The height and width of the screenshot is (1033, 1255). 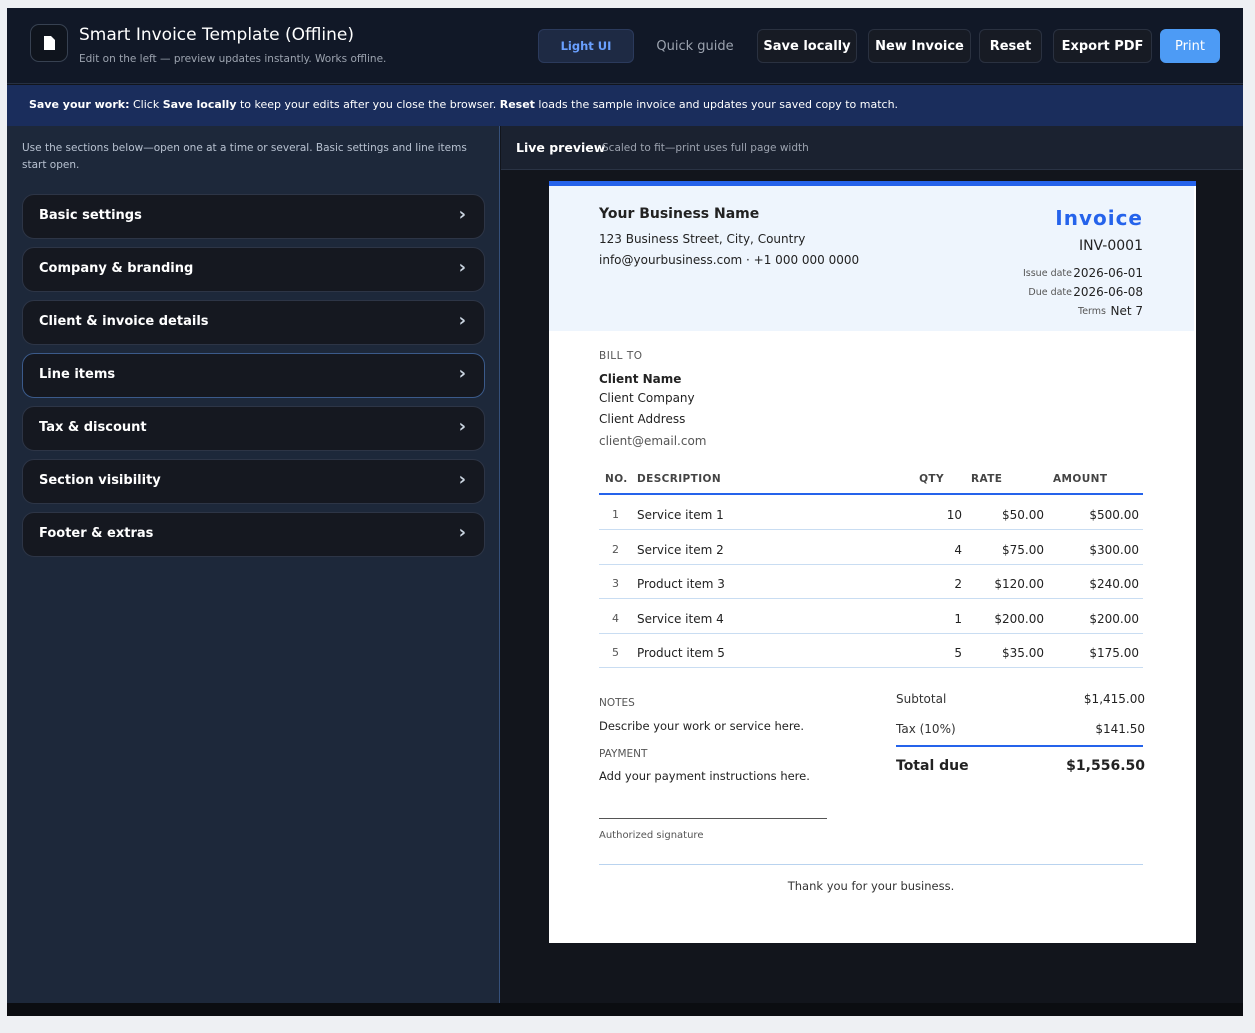 What do you see at coordinates (1047, 273) in the screenshot?
I see `meta-label: Issue date` at bounding box center [1047, 273].